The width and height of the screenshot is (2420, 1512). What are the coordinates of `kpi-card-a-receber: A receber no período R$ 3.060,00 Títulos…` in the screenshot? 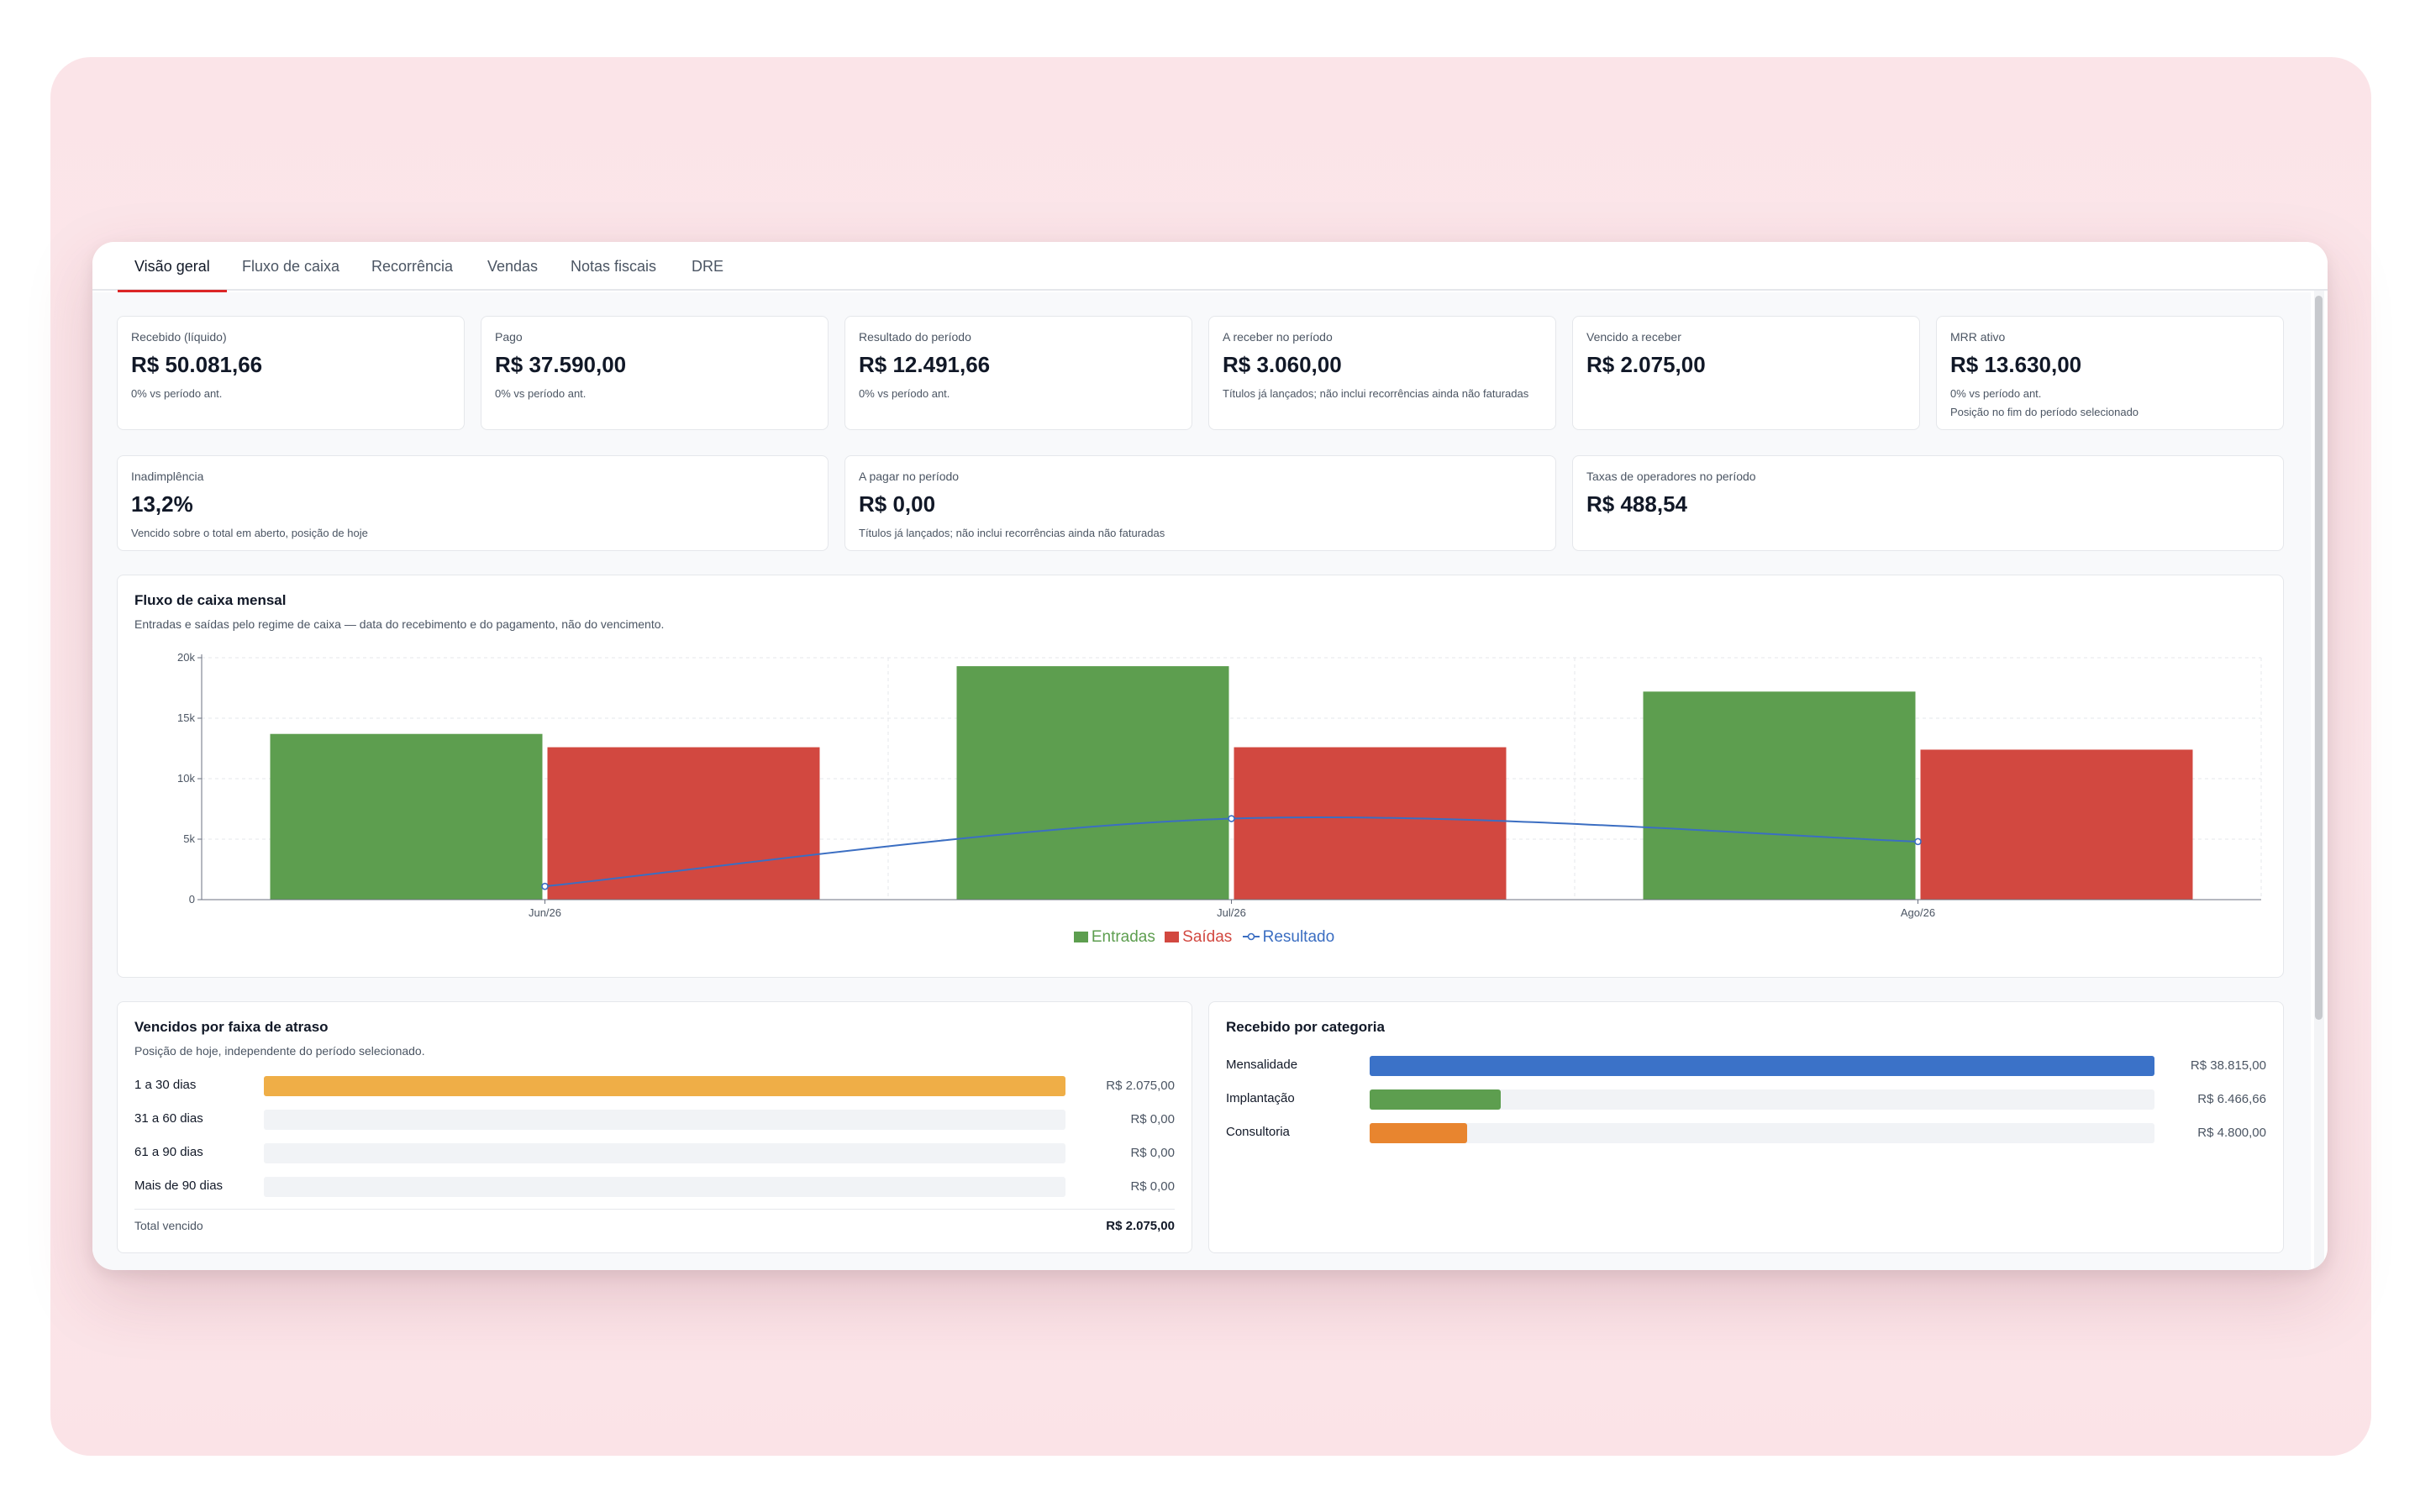 It's located at (1382, 373).